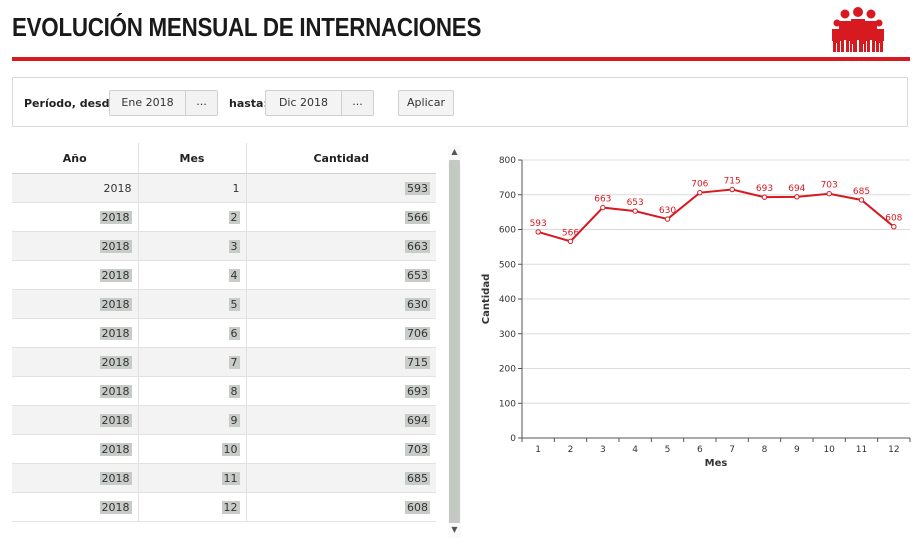 The height and width of the screenshot is (545, 920). I want to click on cell-quantity-value: 608, so click(417, 507).